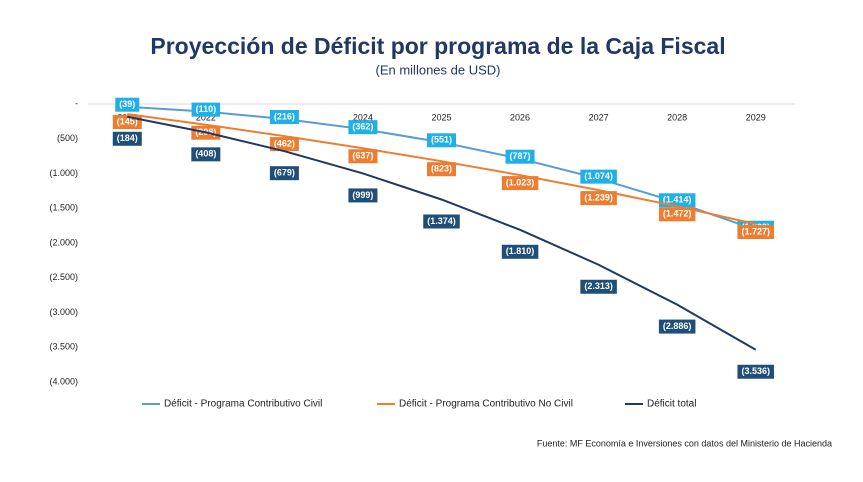 The image size is (863, 482). What do you see at coordinates (677, 200) in the screenshot?
I see `data-label: (1.414)` at bounding box center [677, 200].